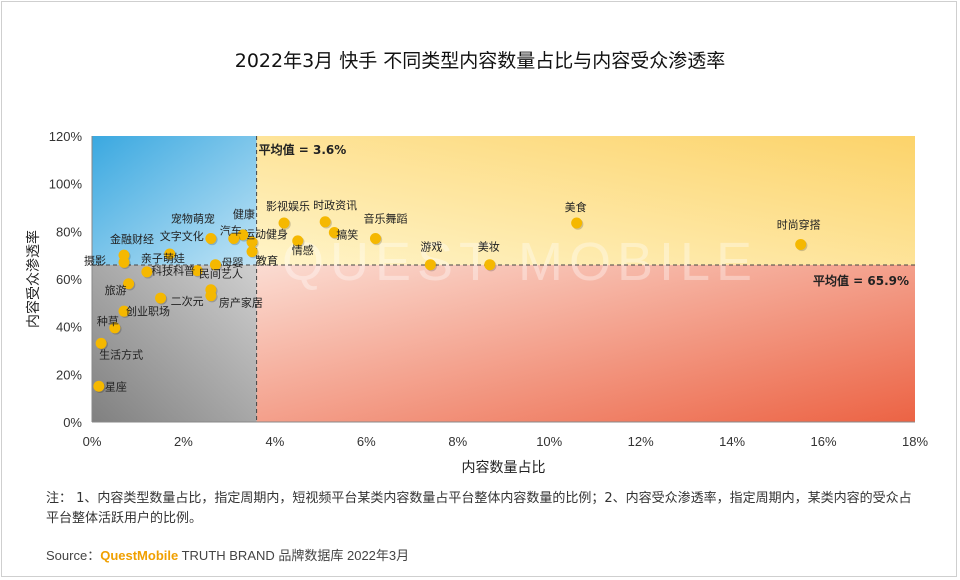 The height and width of the screenshot is (580, 960). What do you see at coordinates (303, 149) in the screenshot?
I see `avg-x-label: 平均值 = 3.6%` at bounding box center [303, 149].